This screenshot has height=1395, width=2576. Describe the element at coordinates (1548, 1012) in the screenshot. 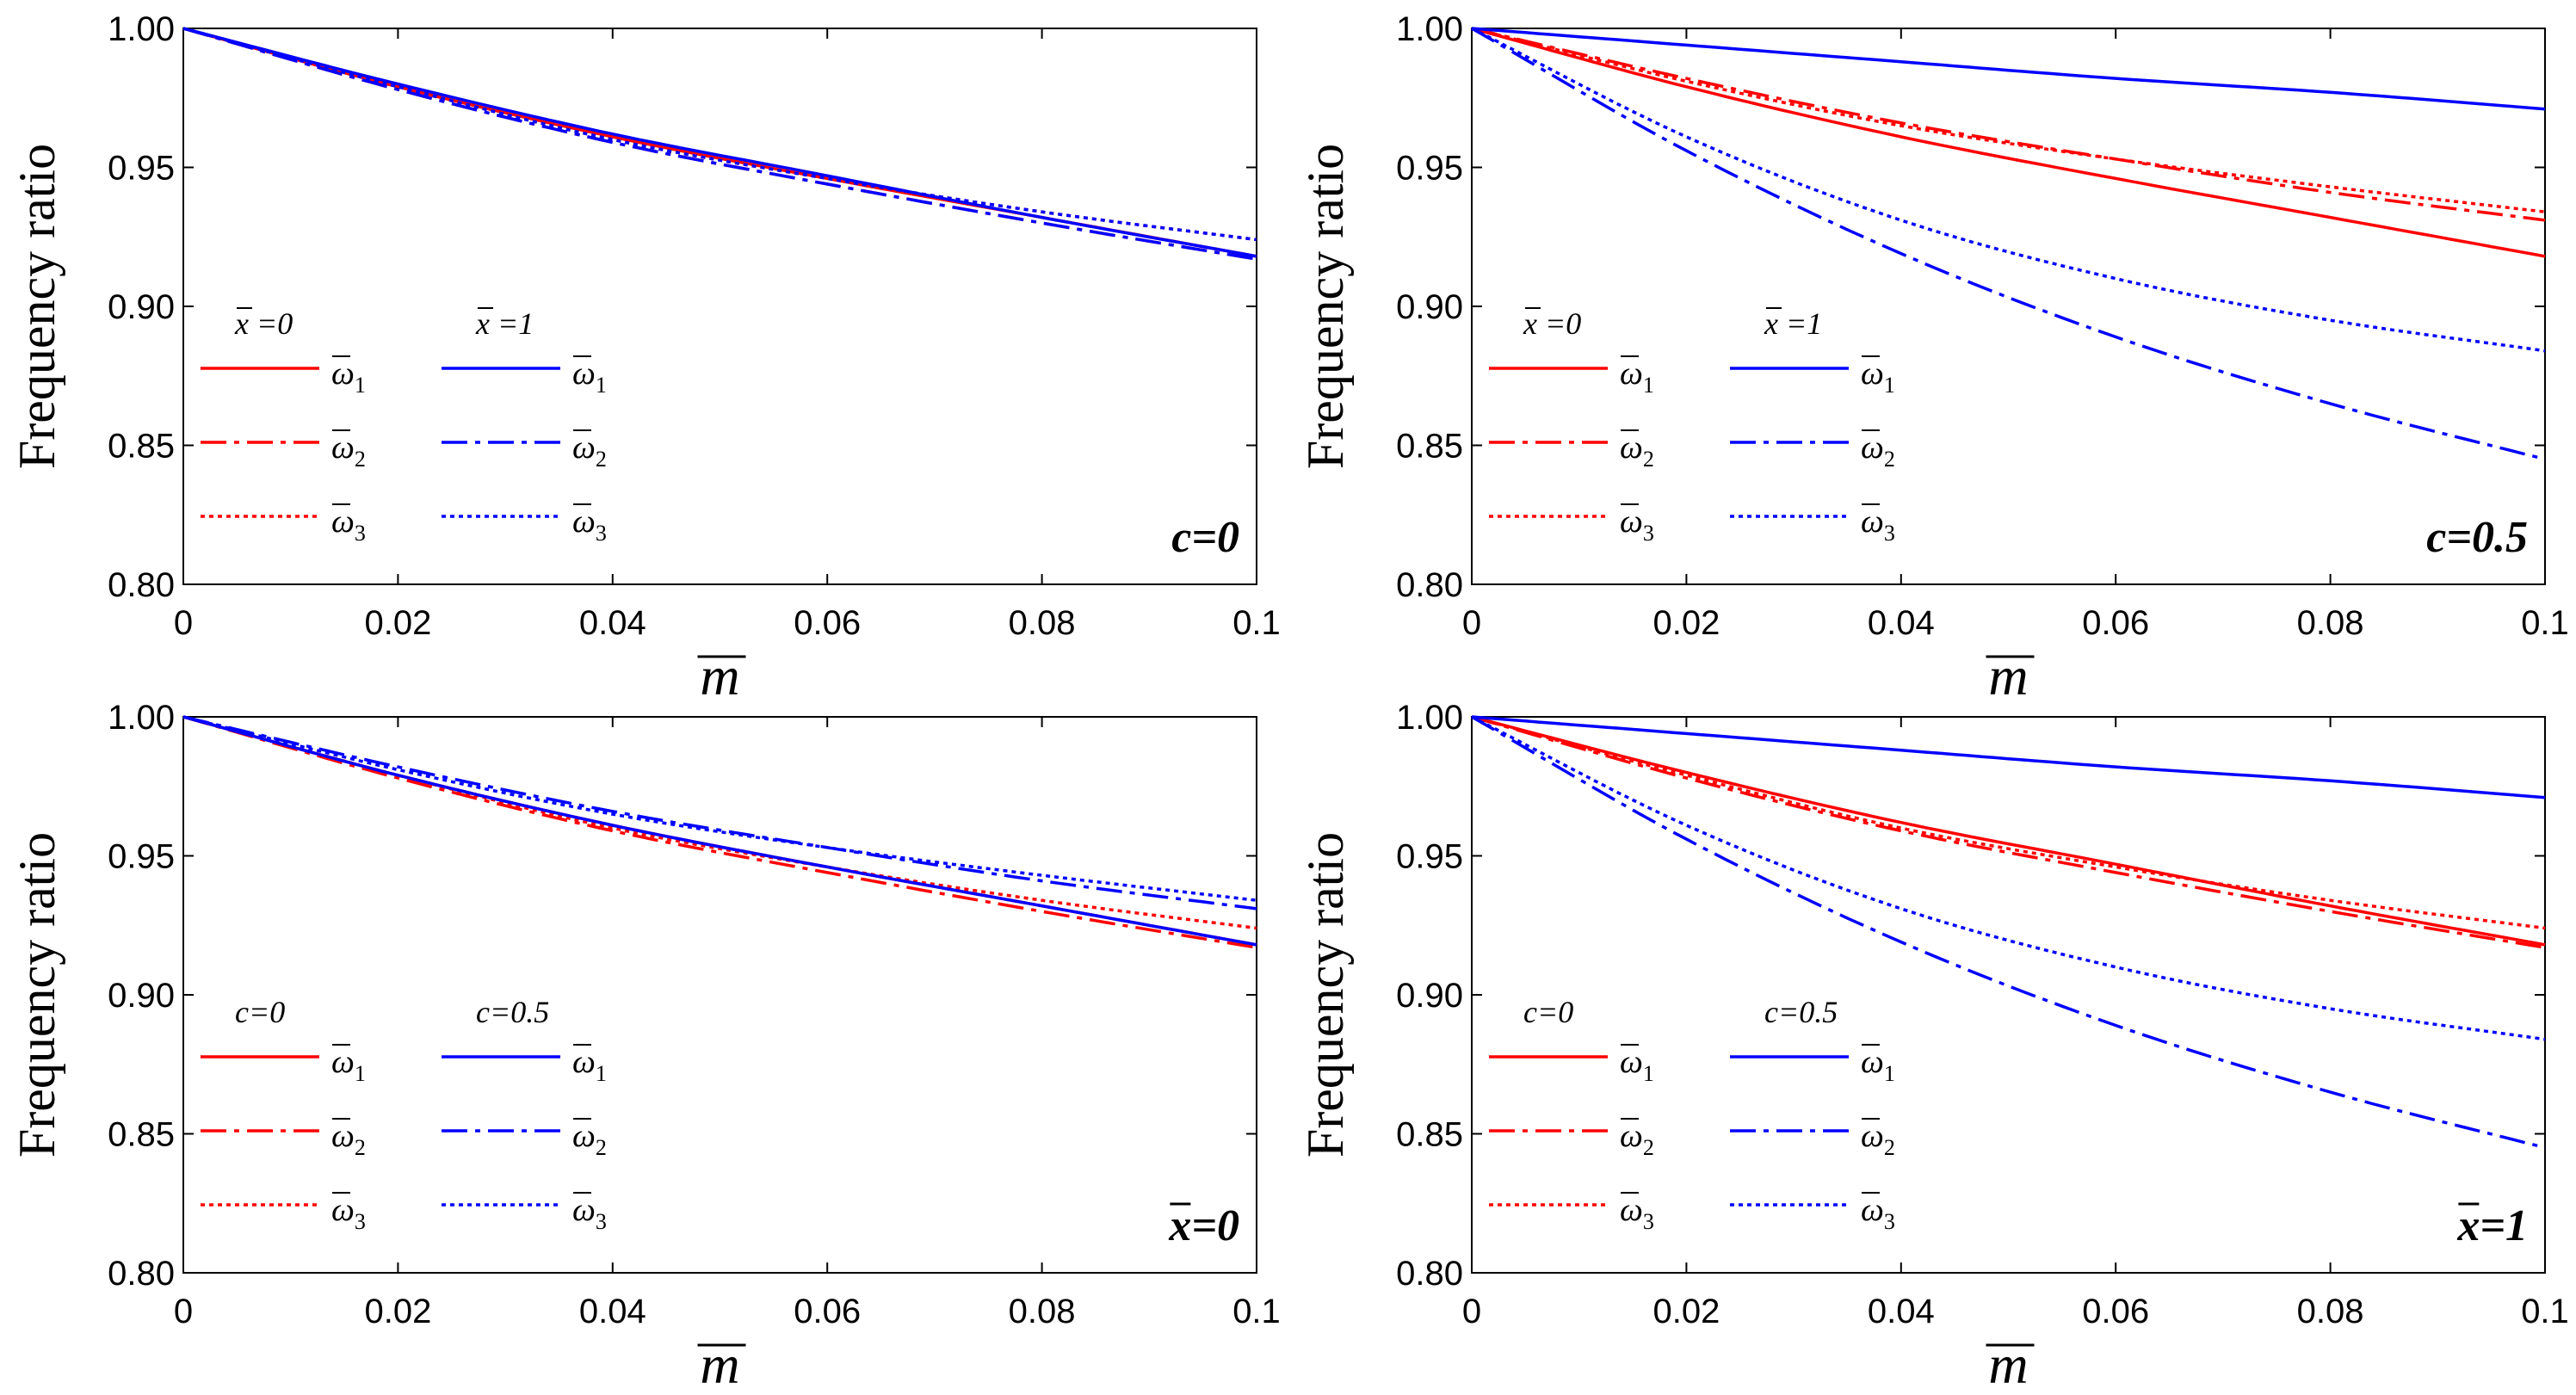

I see `legend-group-header: c=0` at that location.